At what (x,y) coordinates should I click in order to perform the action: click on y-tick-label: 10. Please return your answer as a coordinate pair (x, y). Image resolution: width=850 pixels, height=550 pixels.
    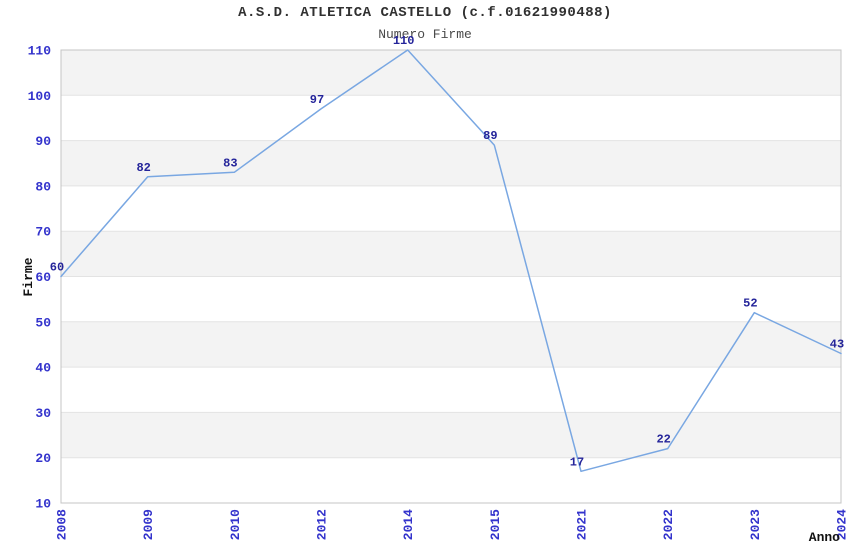
    Looking at the image, I should click on (43, 504).